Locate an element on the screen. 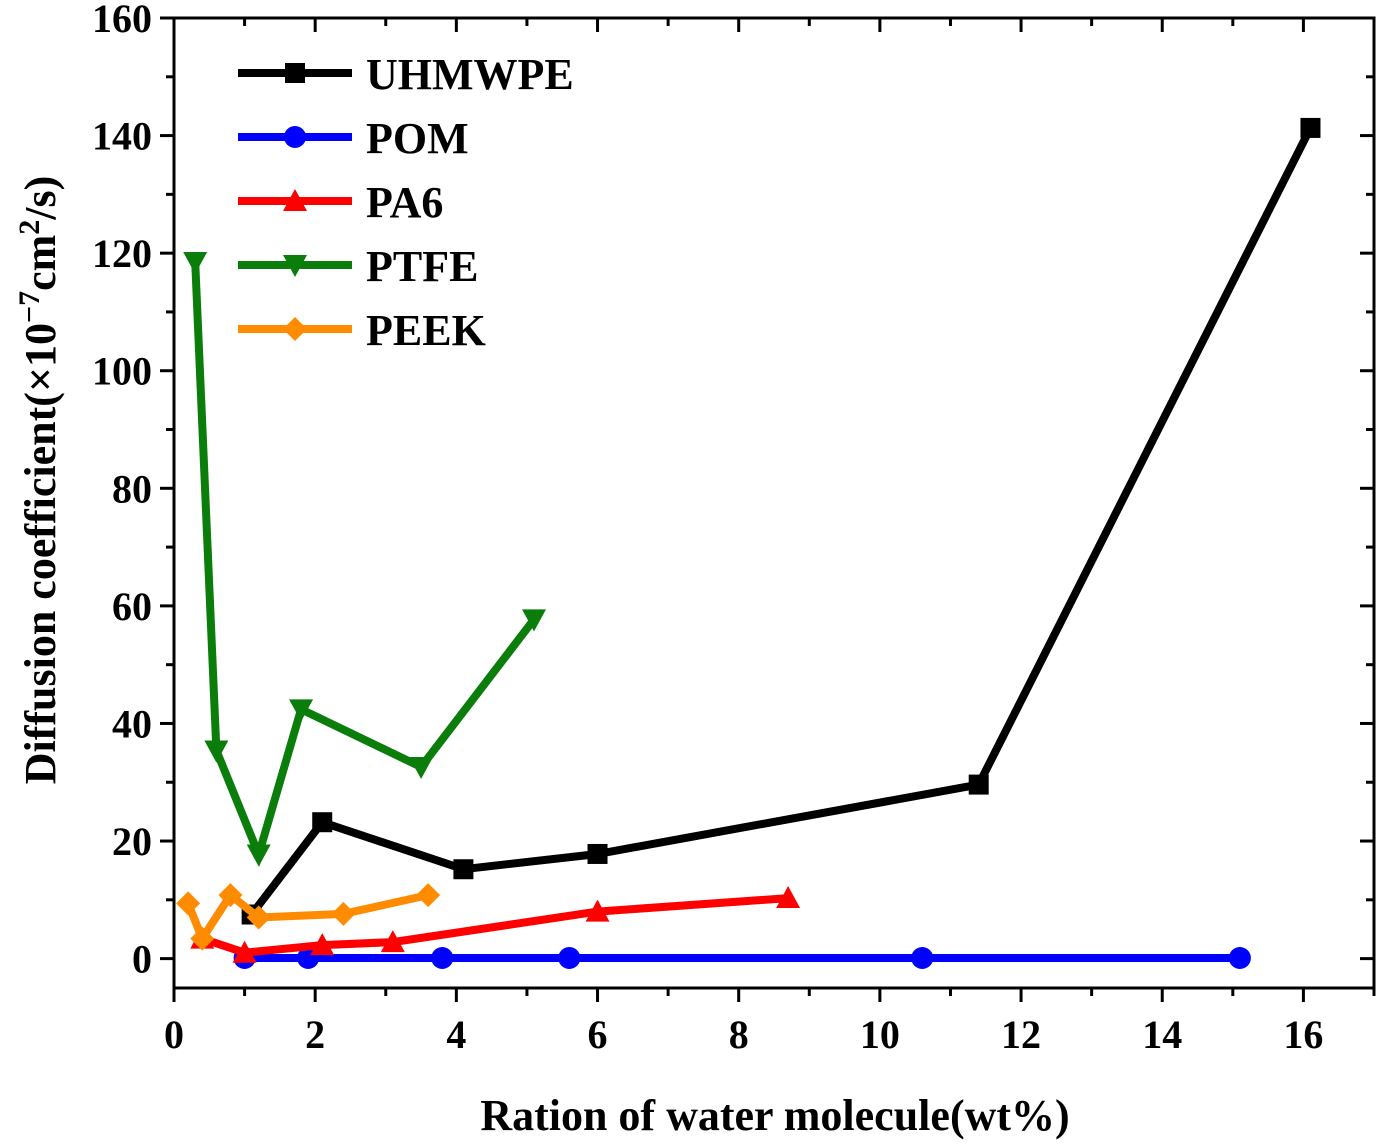  series-pa6 is located at coordinates (495, 924).